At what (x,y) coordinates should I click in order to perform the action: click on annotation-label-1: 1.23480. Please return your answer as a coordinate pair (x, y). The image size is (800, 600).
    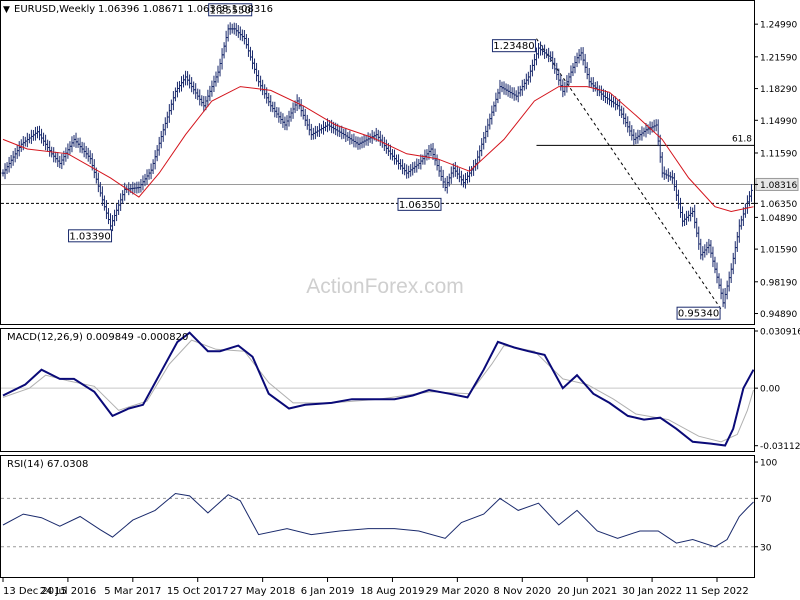
    Looking at the image, I should click on (513, 46).